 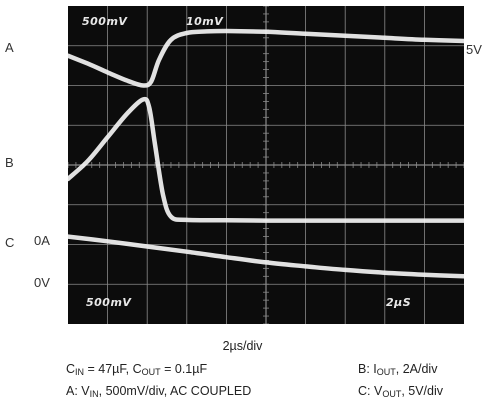 I want to click on time-per-division-label: 2µs/div, so click(x=242, y=346).